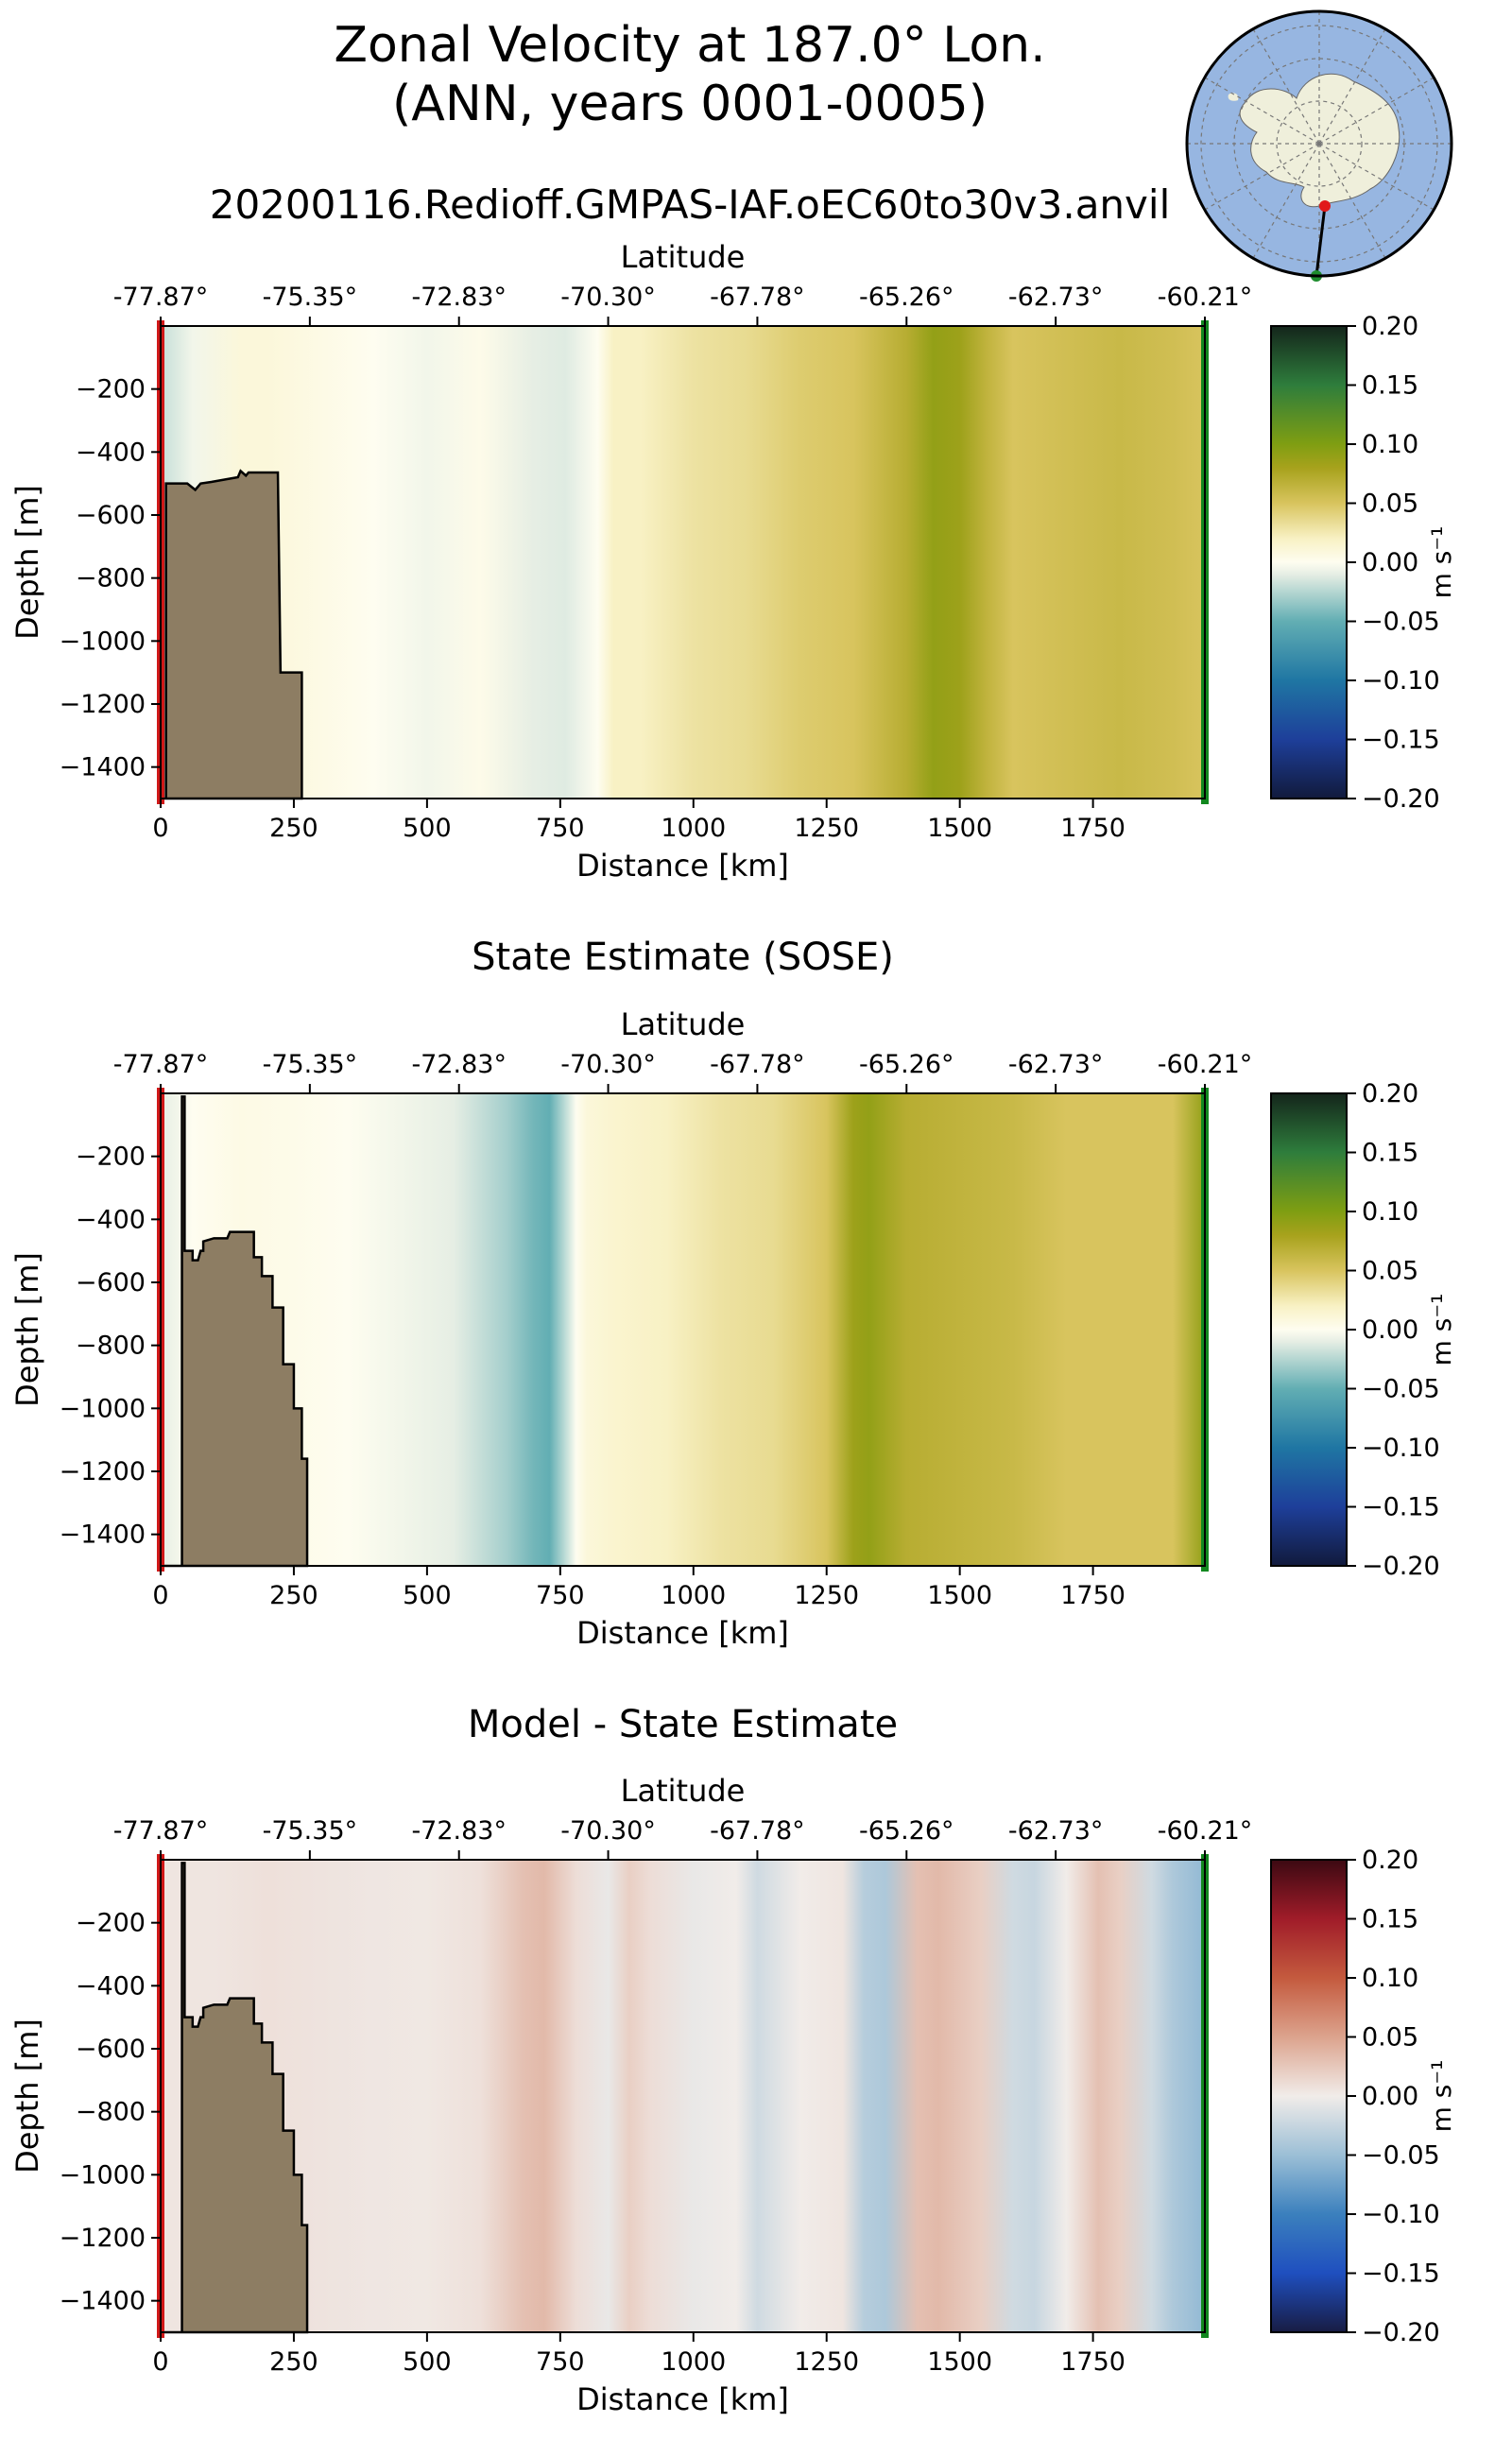 The height and width of the screenshot is (2457, 1512). Describe the element at coordinates (959, 1595) in the screenshot. I see `x-tick-label: 1500` at that location.